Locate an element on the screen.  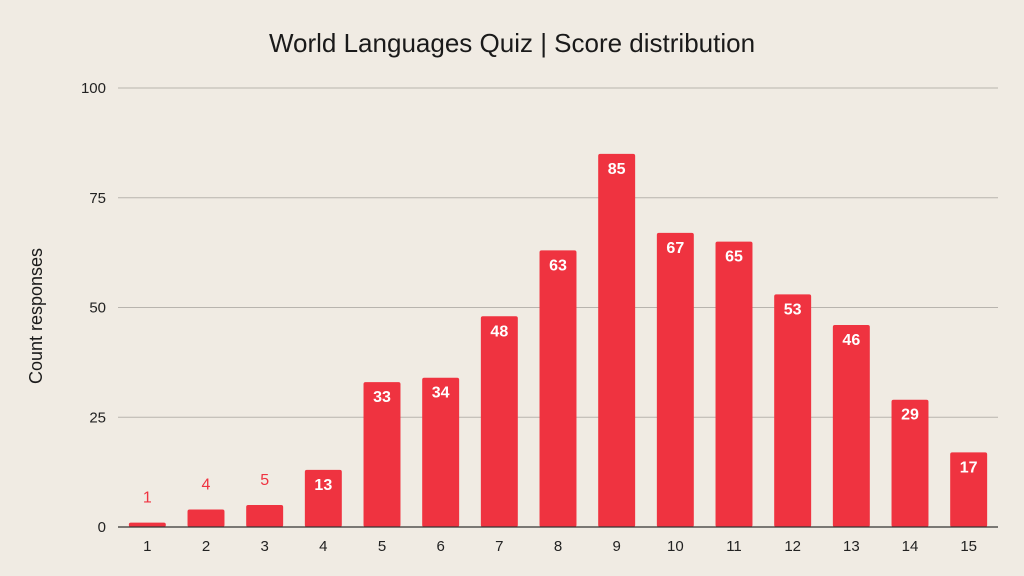
x-axis-ticks: 1 2 3 4 5 6 7 8 9 10 11 12 13 14 15 is located at coordinates (560, 546).